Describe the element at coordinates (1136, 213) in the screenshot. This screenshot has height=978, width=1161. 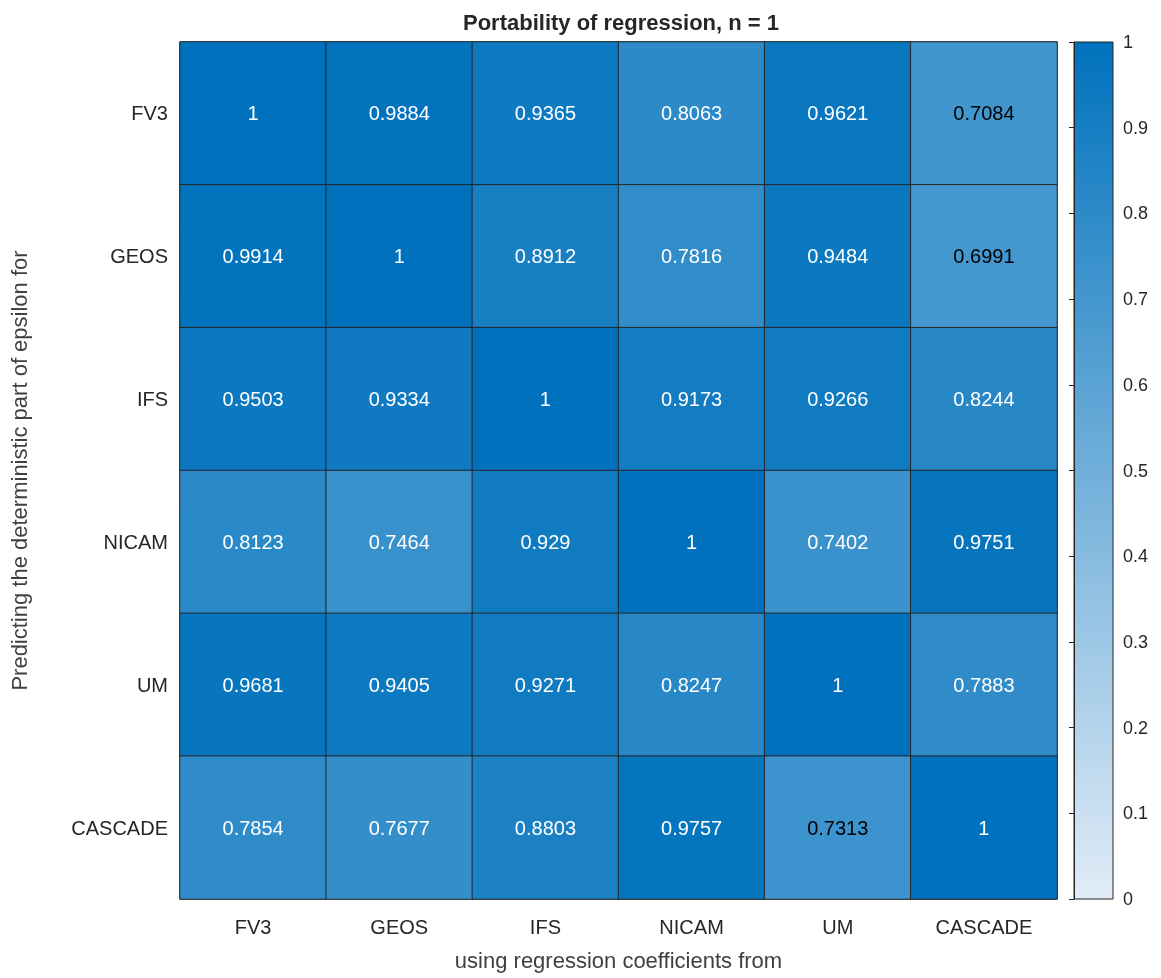
I see `color-bar-label: 0.8` at that location.